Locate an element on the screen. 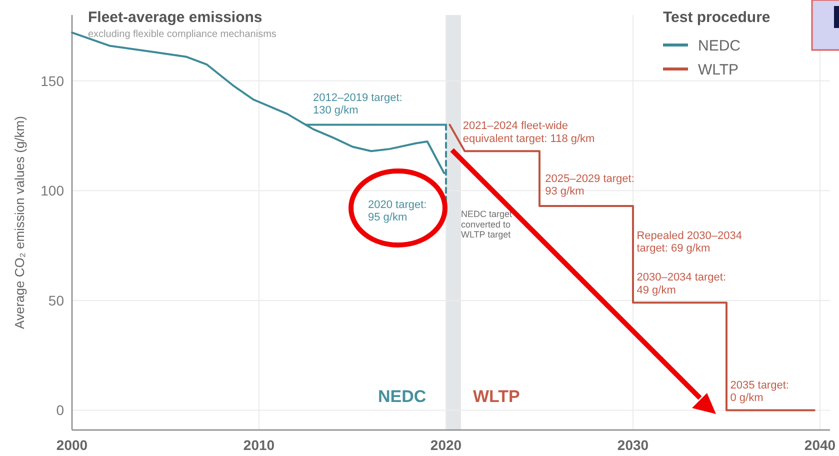 The width and height of the screenshot is (839, 456). annotation: NEDC target converted to WLTP target is located at coordinates (486, 224).